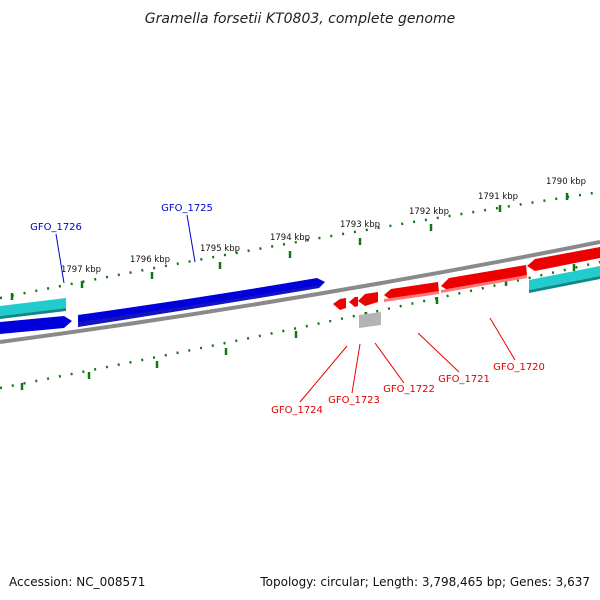 The height and width of the screenshot is (600, 600). I want to click on gene-label-GFO_1721: GFO_1721, so click(464, 379).